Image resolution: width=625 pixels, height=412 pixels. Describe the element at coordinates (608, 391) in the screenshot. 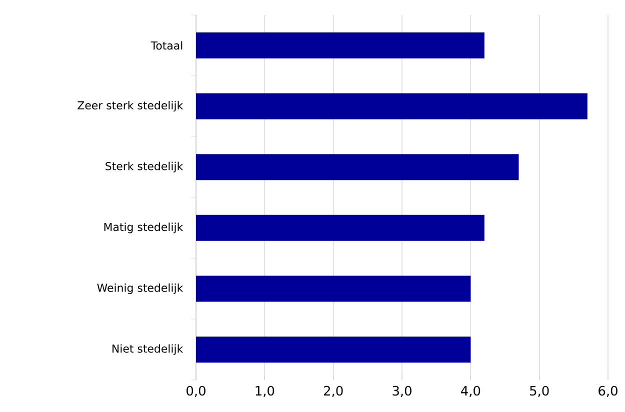

I see `x-tick-label: 6,0` at that location.